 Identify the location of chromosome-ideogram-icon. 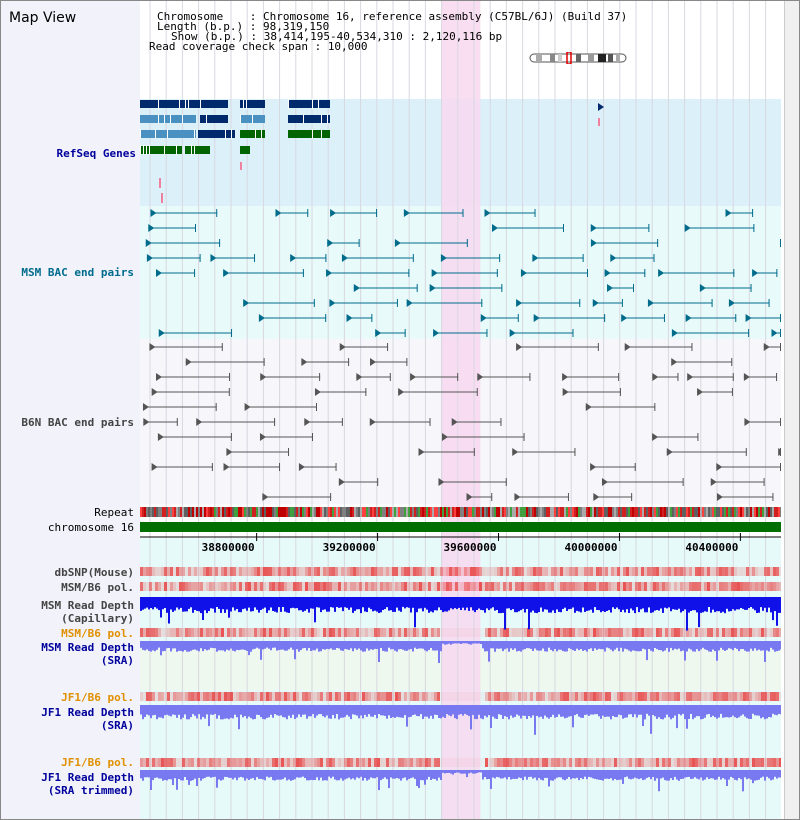
(578, 58).